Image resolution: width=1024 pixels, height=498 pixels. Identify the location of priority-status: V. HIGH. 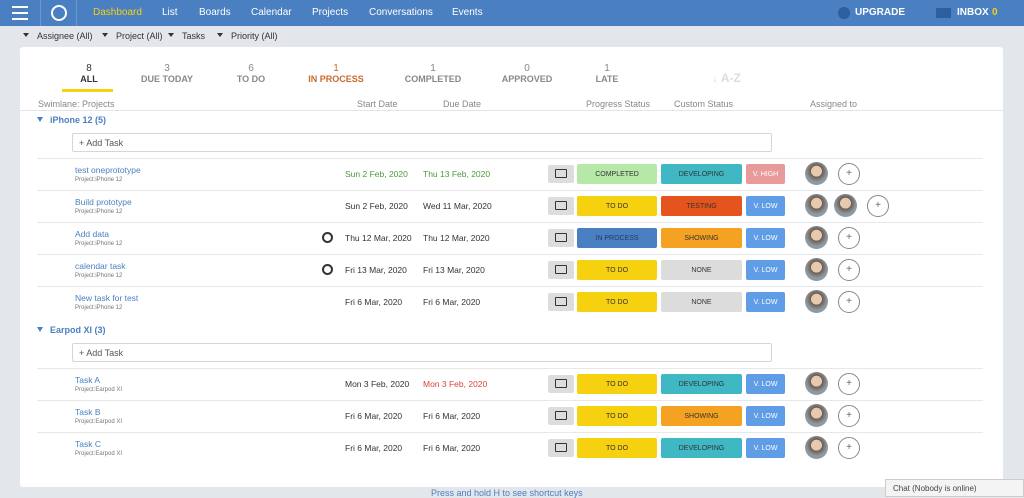
(765, 174).